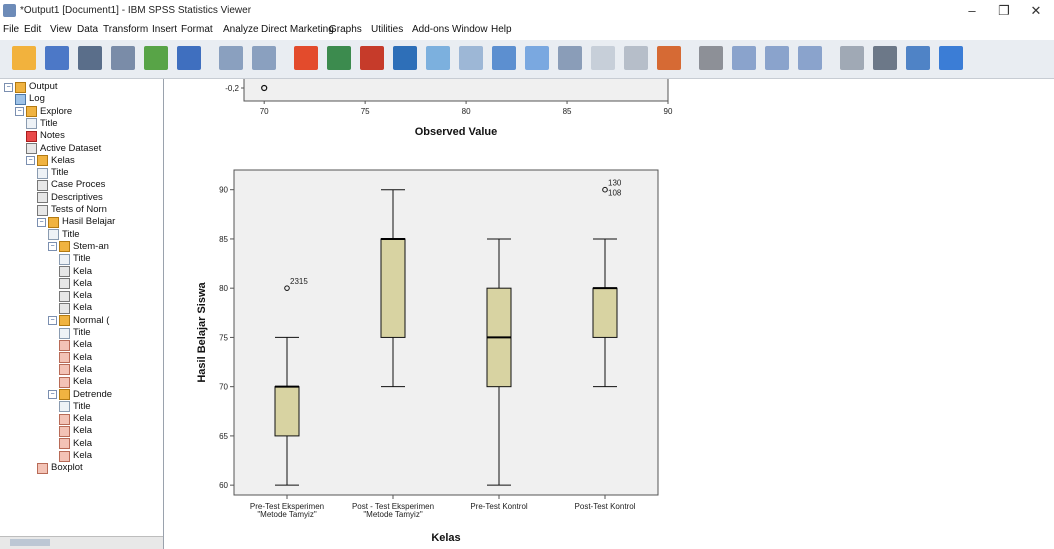  What do you see at coordinates (30, 542) in the screenshot?
I see `scrollbar-thumb` at bounding box center [30, 542].